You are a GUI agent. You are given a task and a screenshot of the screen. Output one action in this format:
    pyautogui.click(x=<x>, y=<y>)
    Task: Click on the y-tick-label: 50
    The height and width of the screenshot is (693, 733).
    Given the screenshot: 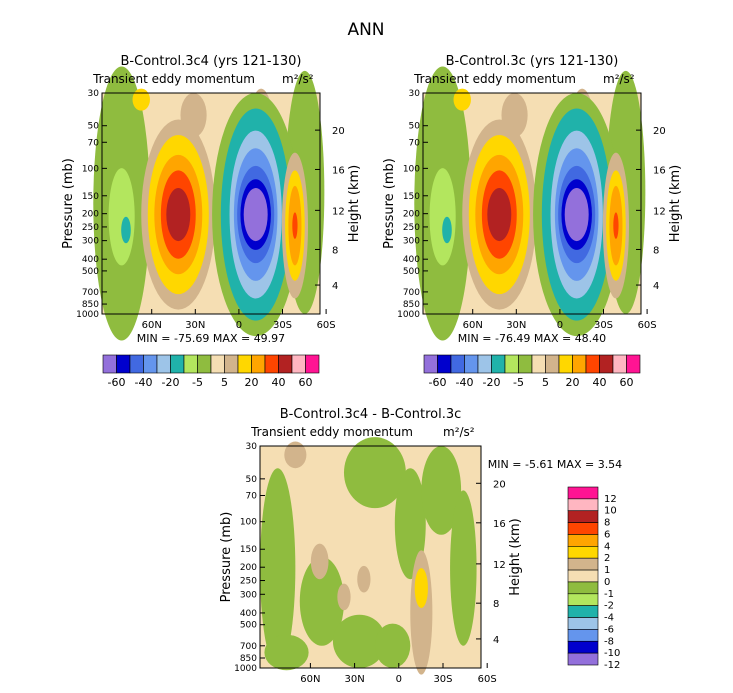 What is the action you would take?
    pyautogui.click(x=94, y=127)
    